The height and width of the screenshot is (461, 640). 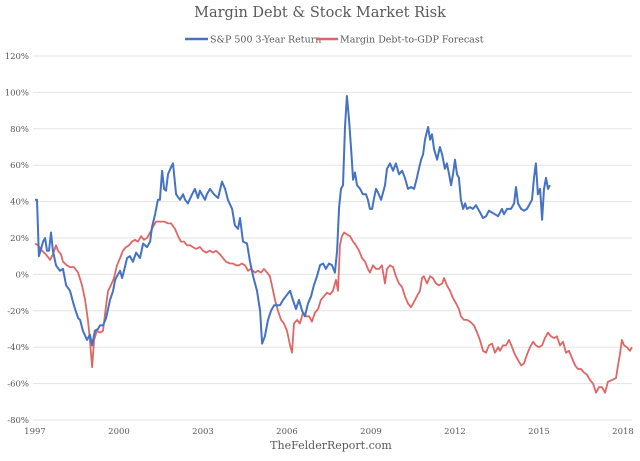 I want to click on chart-title: Margin Debt & Stock Market Risk, so click(x=320, y=13).